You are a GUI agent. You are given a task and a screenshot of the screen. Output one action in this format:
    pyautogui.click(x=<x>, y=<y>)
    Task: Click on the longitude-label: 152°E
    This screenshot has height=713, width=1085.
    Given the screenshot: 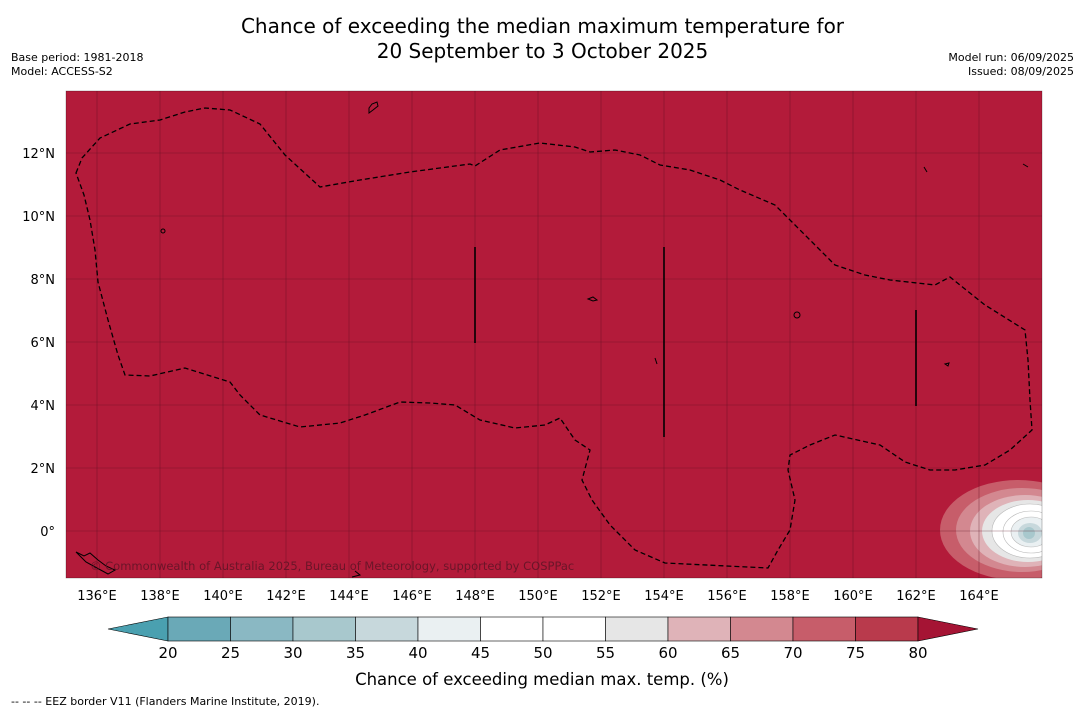 What is the action you would take?
    pyautogui.click(x=601, y=596)
    